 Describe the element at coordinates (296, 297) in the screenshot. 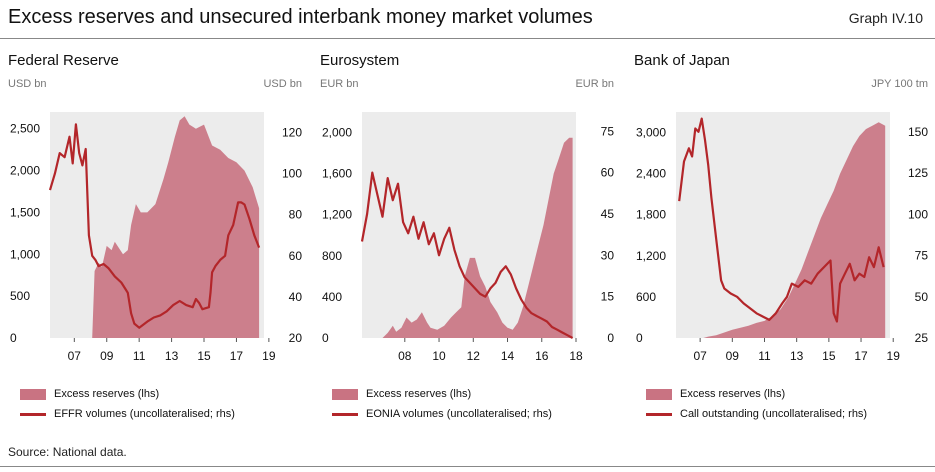

I see `y-tick-right: 40` at that location.